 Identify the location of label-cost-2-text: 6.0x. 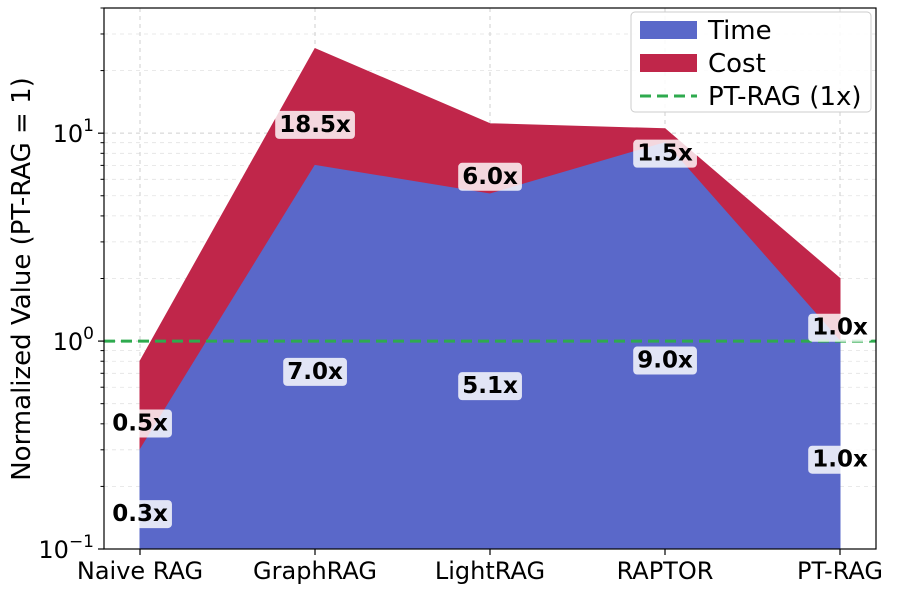
(490, 177).